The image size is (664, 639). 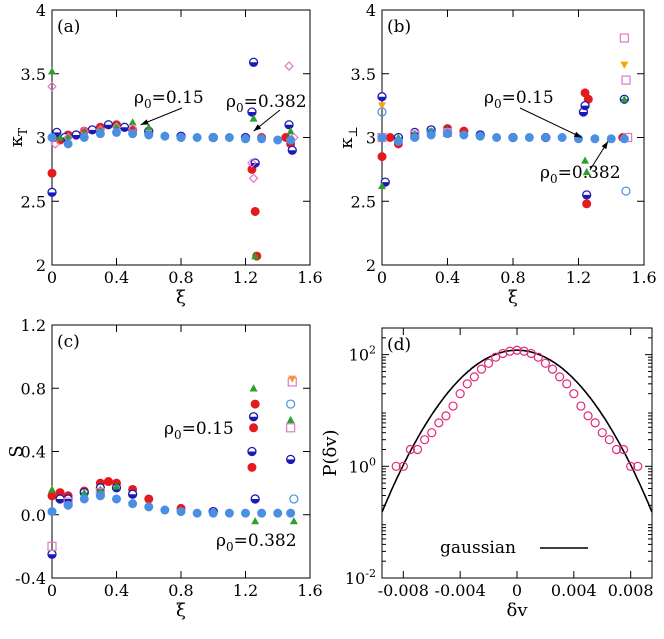 I want to click on x-tick-label: 0.008, so click(x=631, y=590).